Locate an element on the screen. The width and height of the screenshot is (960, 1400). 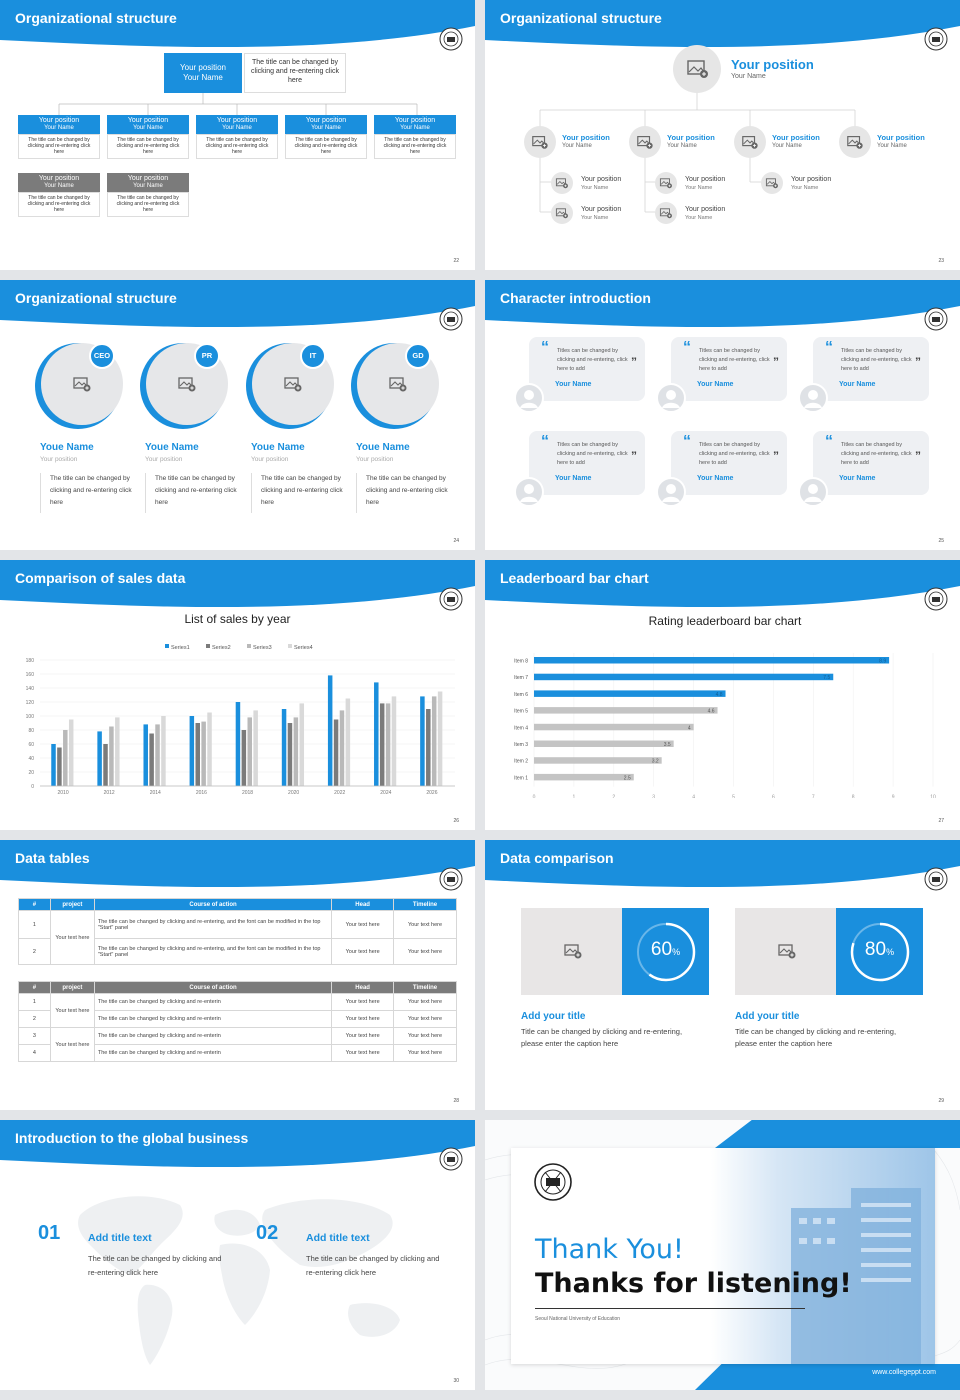
image-placeholder is located at coordinates (785, 951).